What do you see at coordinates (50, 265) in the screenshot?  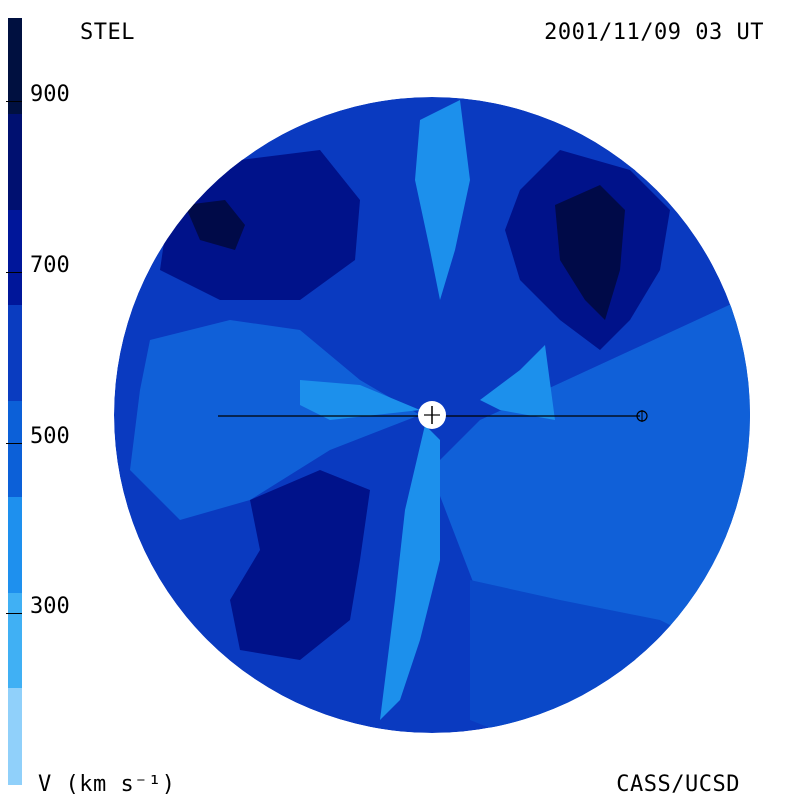 I see `colorbar-label-700: 700` at bounding box center [50, 265].